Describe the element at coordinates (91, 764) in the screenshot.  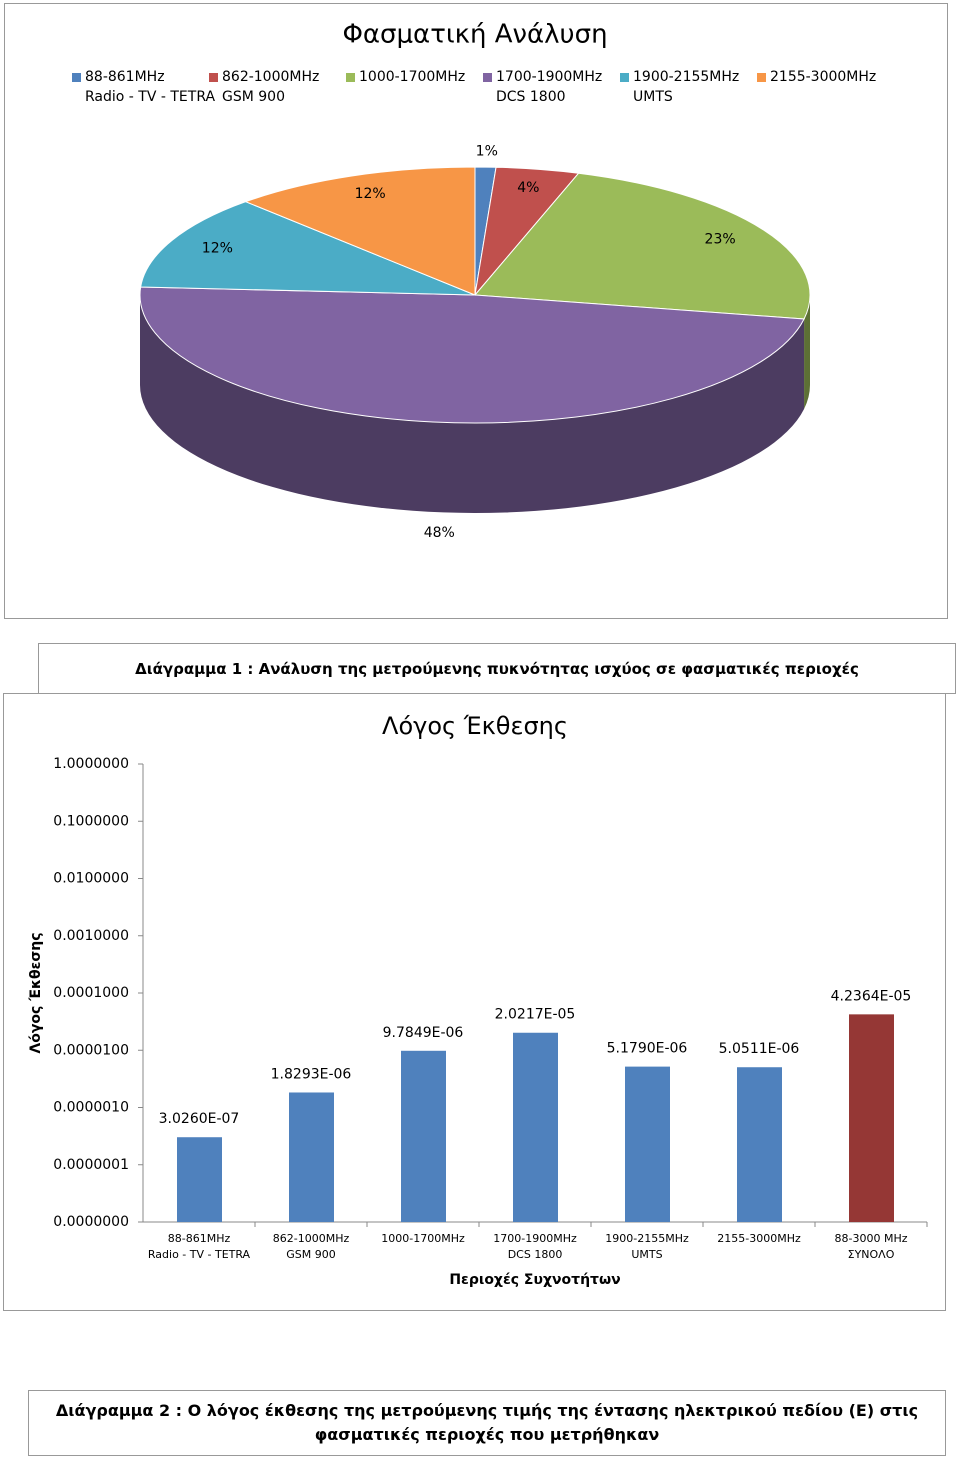
I see `y-tick-label: 1.0000000` at that location.